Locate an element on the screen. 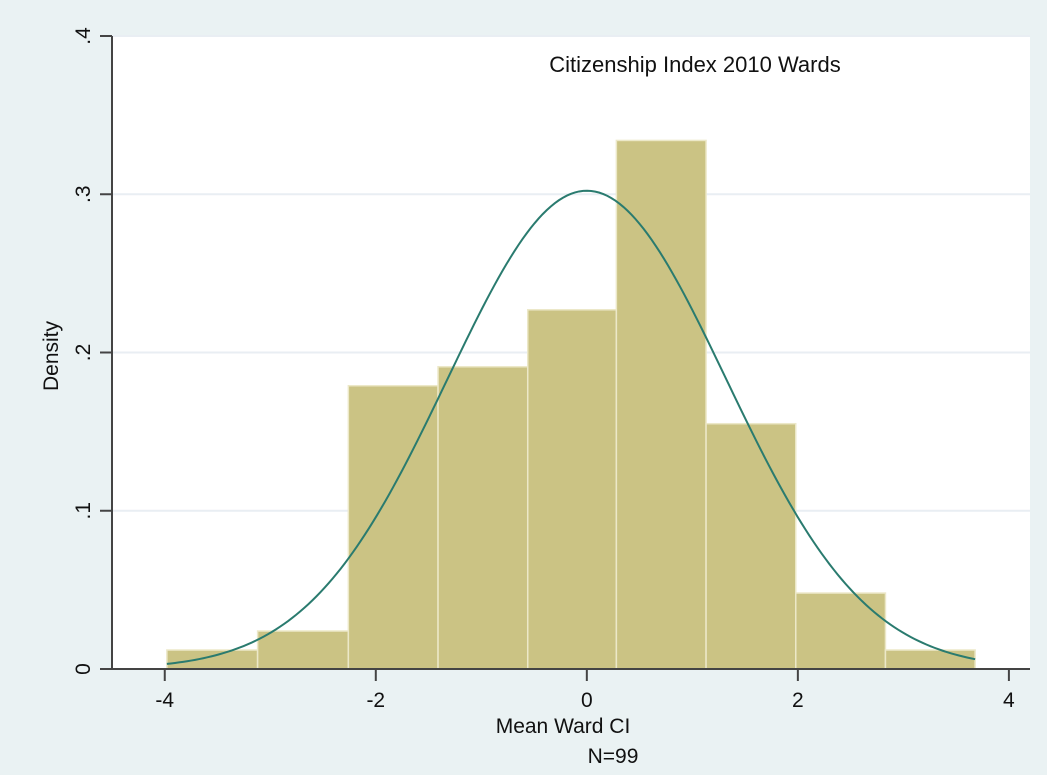 Image resolution: width=1047 pixels, height=775 pixels. x-tick-label-1: -2 is located at coordinates (375, 700).